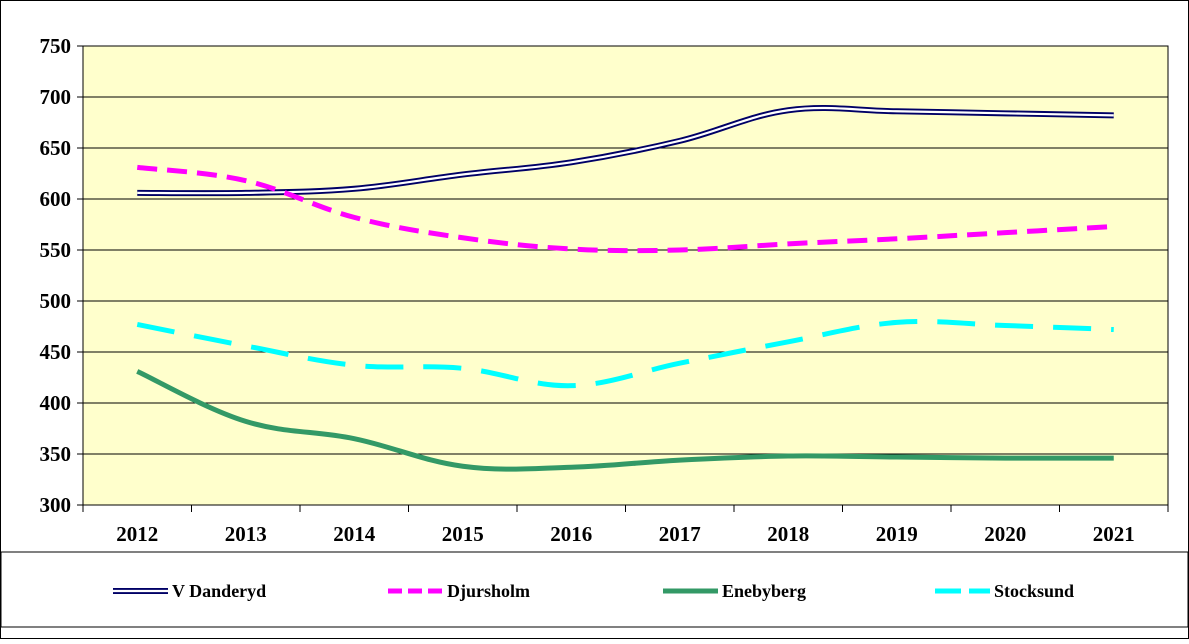 The height and width of the screenshot is (644, 1189). I want to click on x-tick-label: 2013, so click(246, 534).